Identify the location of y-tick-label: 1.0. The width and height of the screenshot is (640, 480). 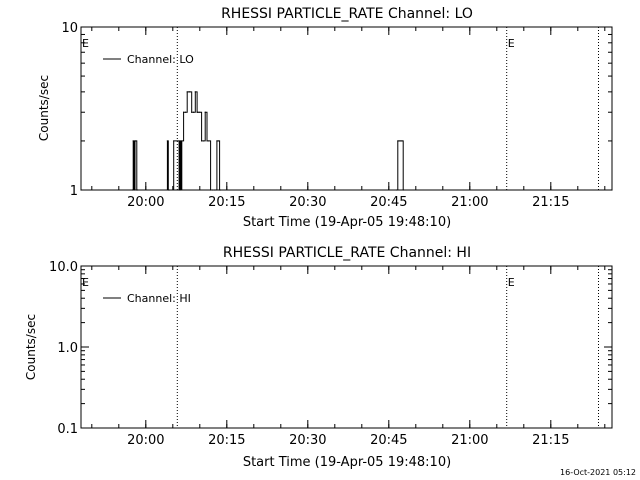
(67, 348).